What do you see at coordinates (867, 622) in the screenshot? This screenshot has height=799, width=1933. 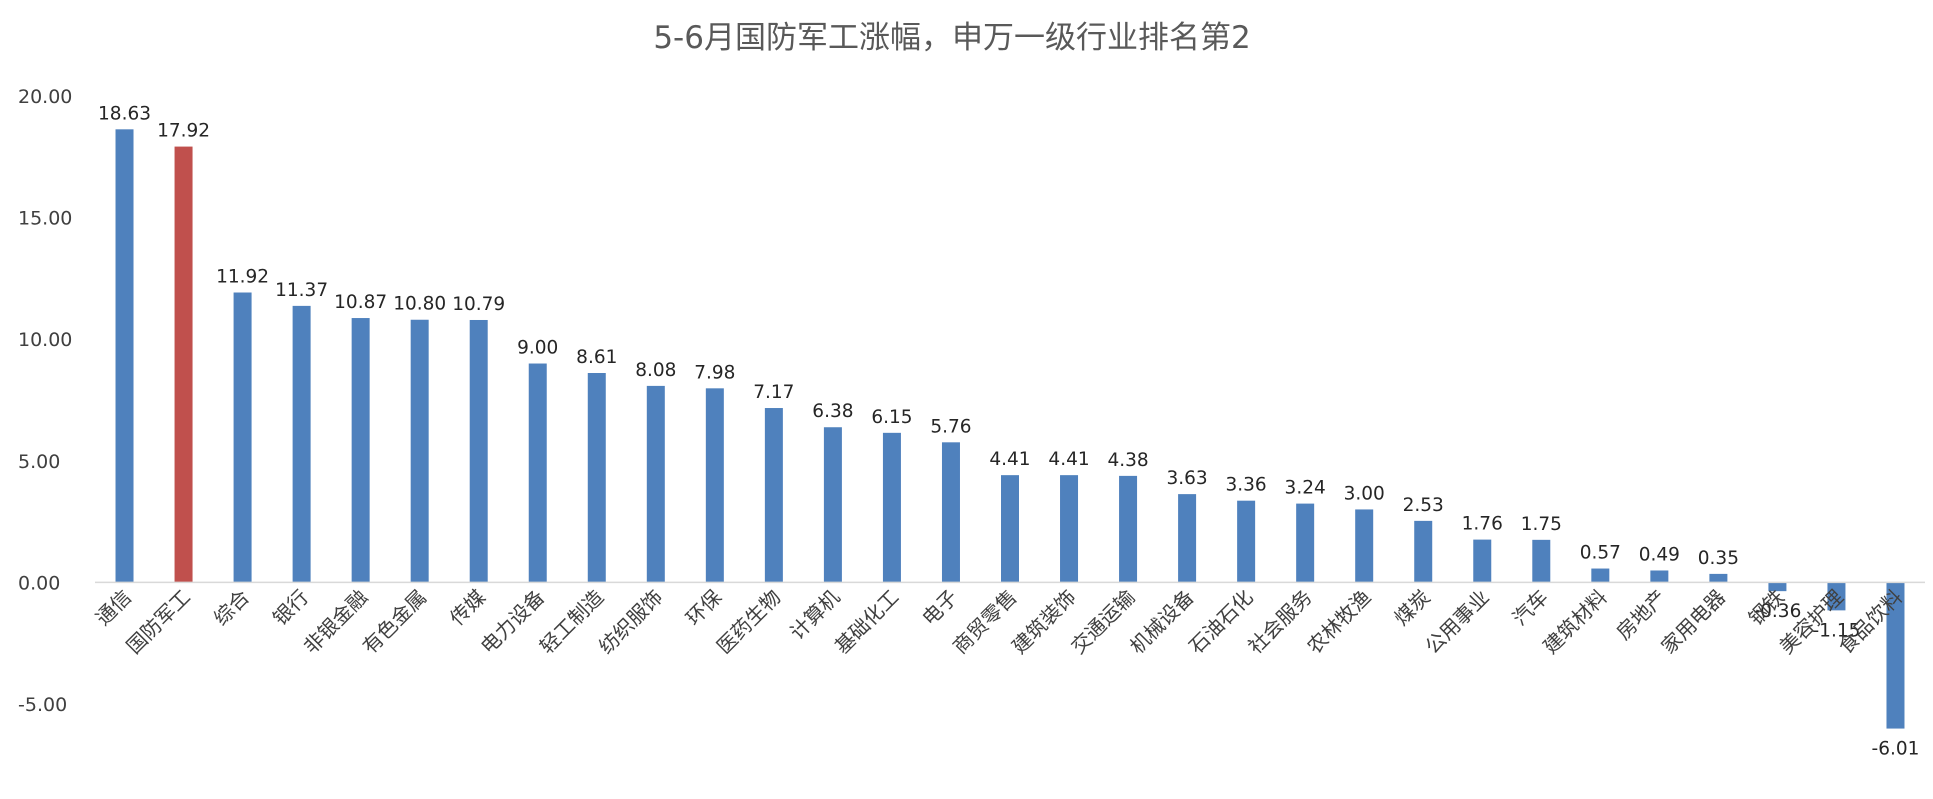 I see `x-tick-label: 基础化工` at bounding box center [867, 622].